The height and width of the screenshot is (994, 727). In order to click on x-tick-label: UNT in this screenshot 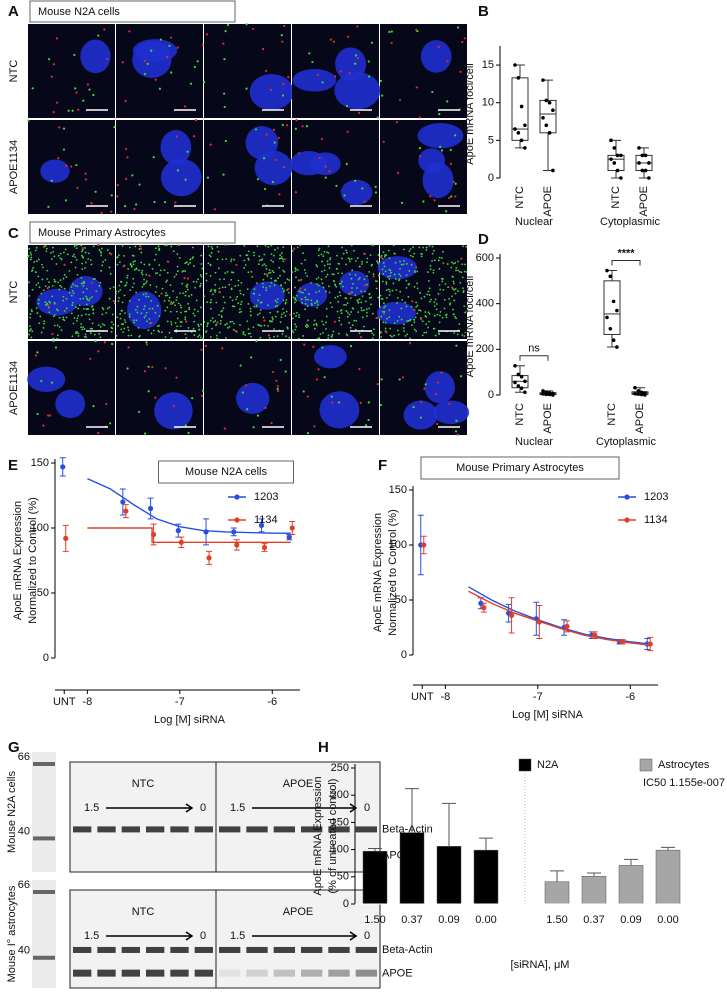, I will do `click(64, 702)`.